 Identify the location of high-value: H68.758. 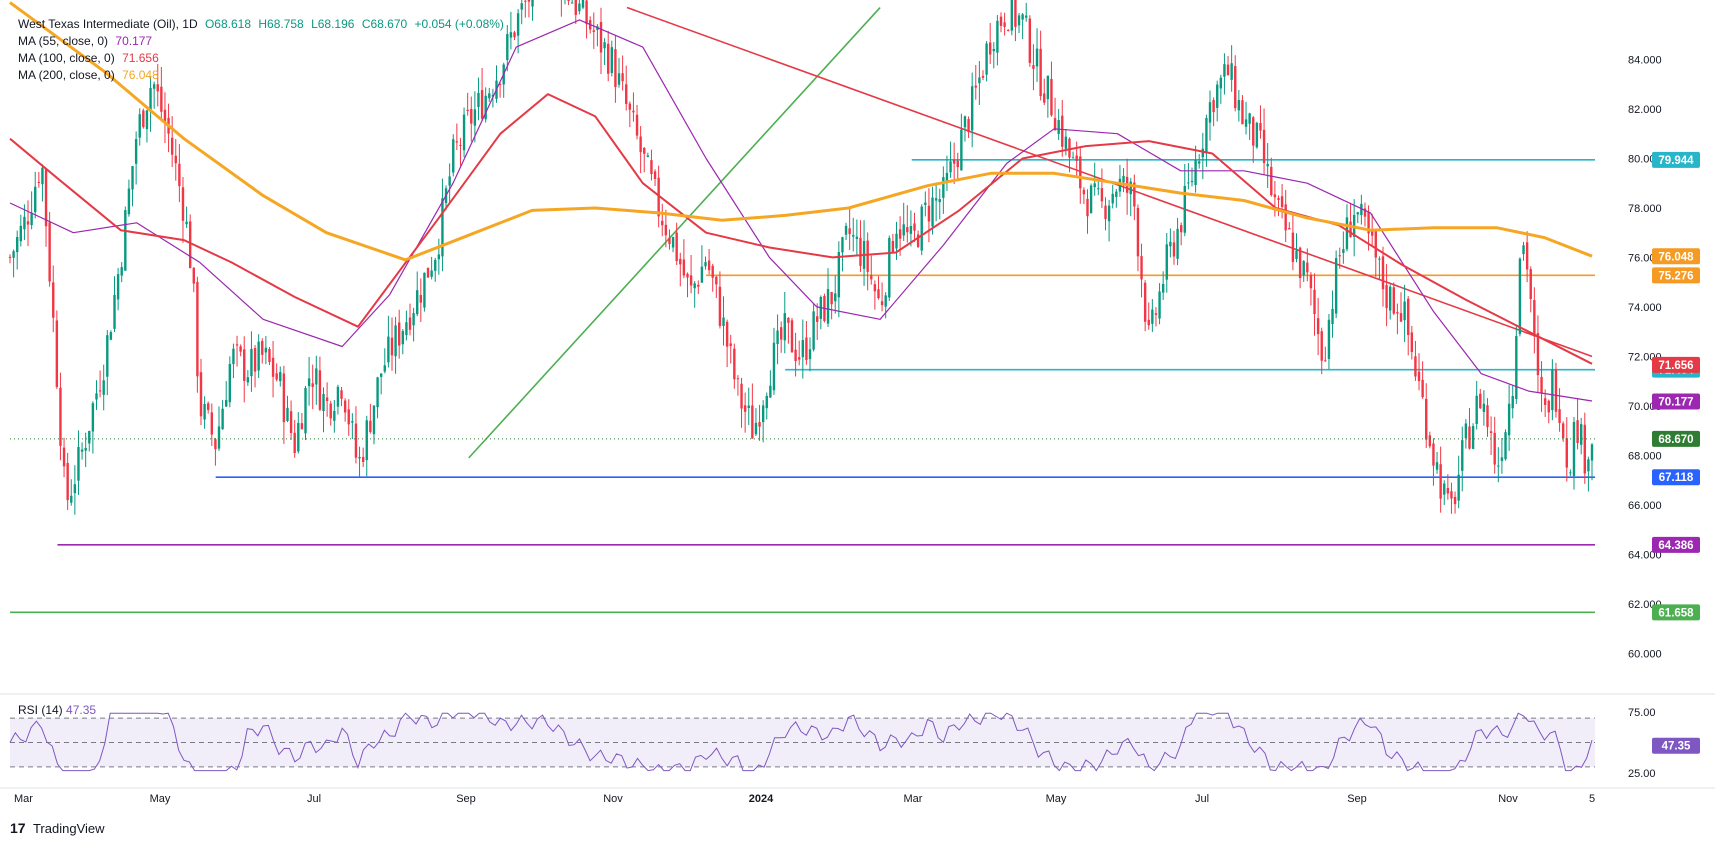
(281, 24).